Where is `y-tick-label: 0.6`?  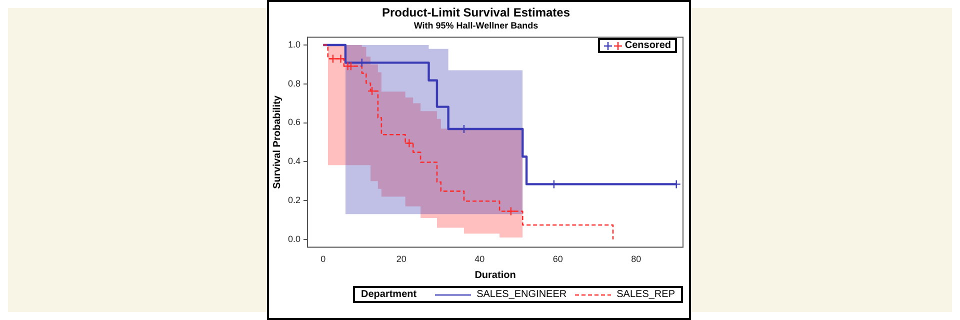 y-tick-label: 0.6 is located at coordinates (294, 122).